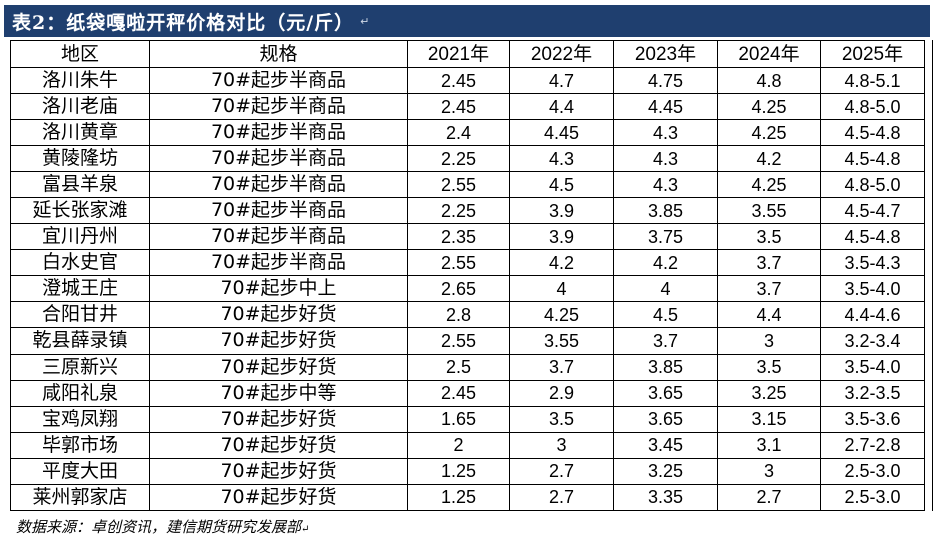  I want to click on cell-y2025: 3.5-4.3, so click(872, 263).